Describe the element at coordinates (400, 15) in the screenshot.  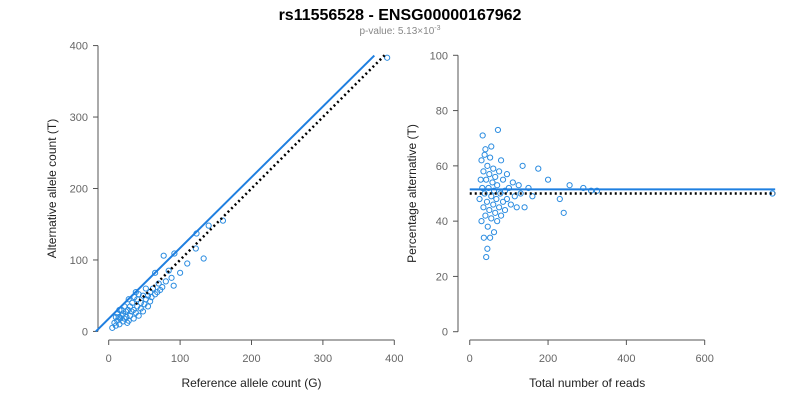
I see `chart-title: rs11556528 - ENSG00000167962` at that location.